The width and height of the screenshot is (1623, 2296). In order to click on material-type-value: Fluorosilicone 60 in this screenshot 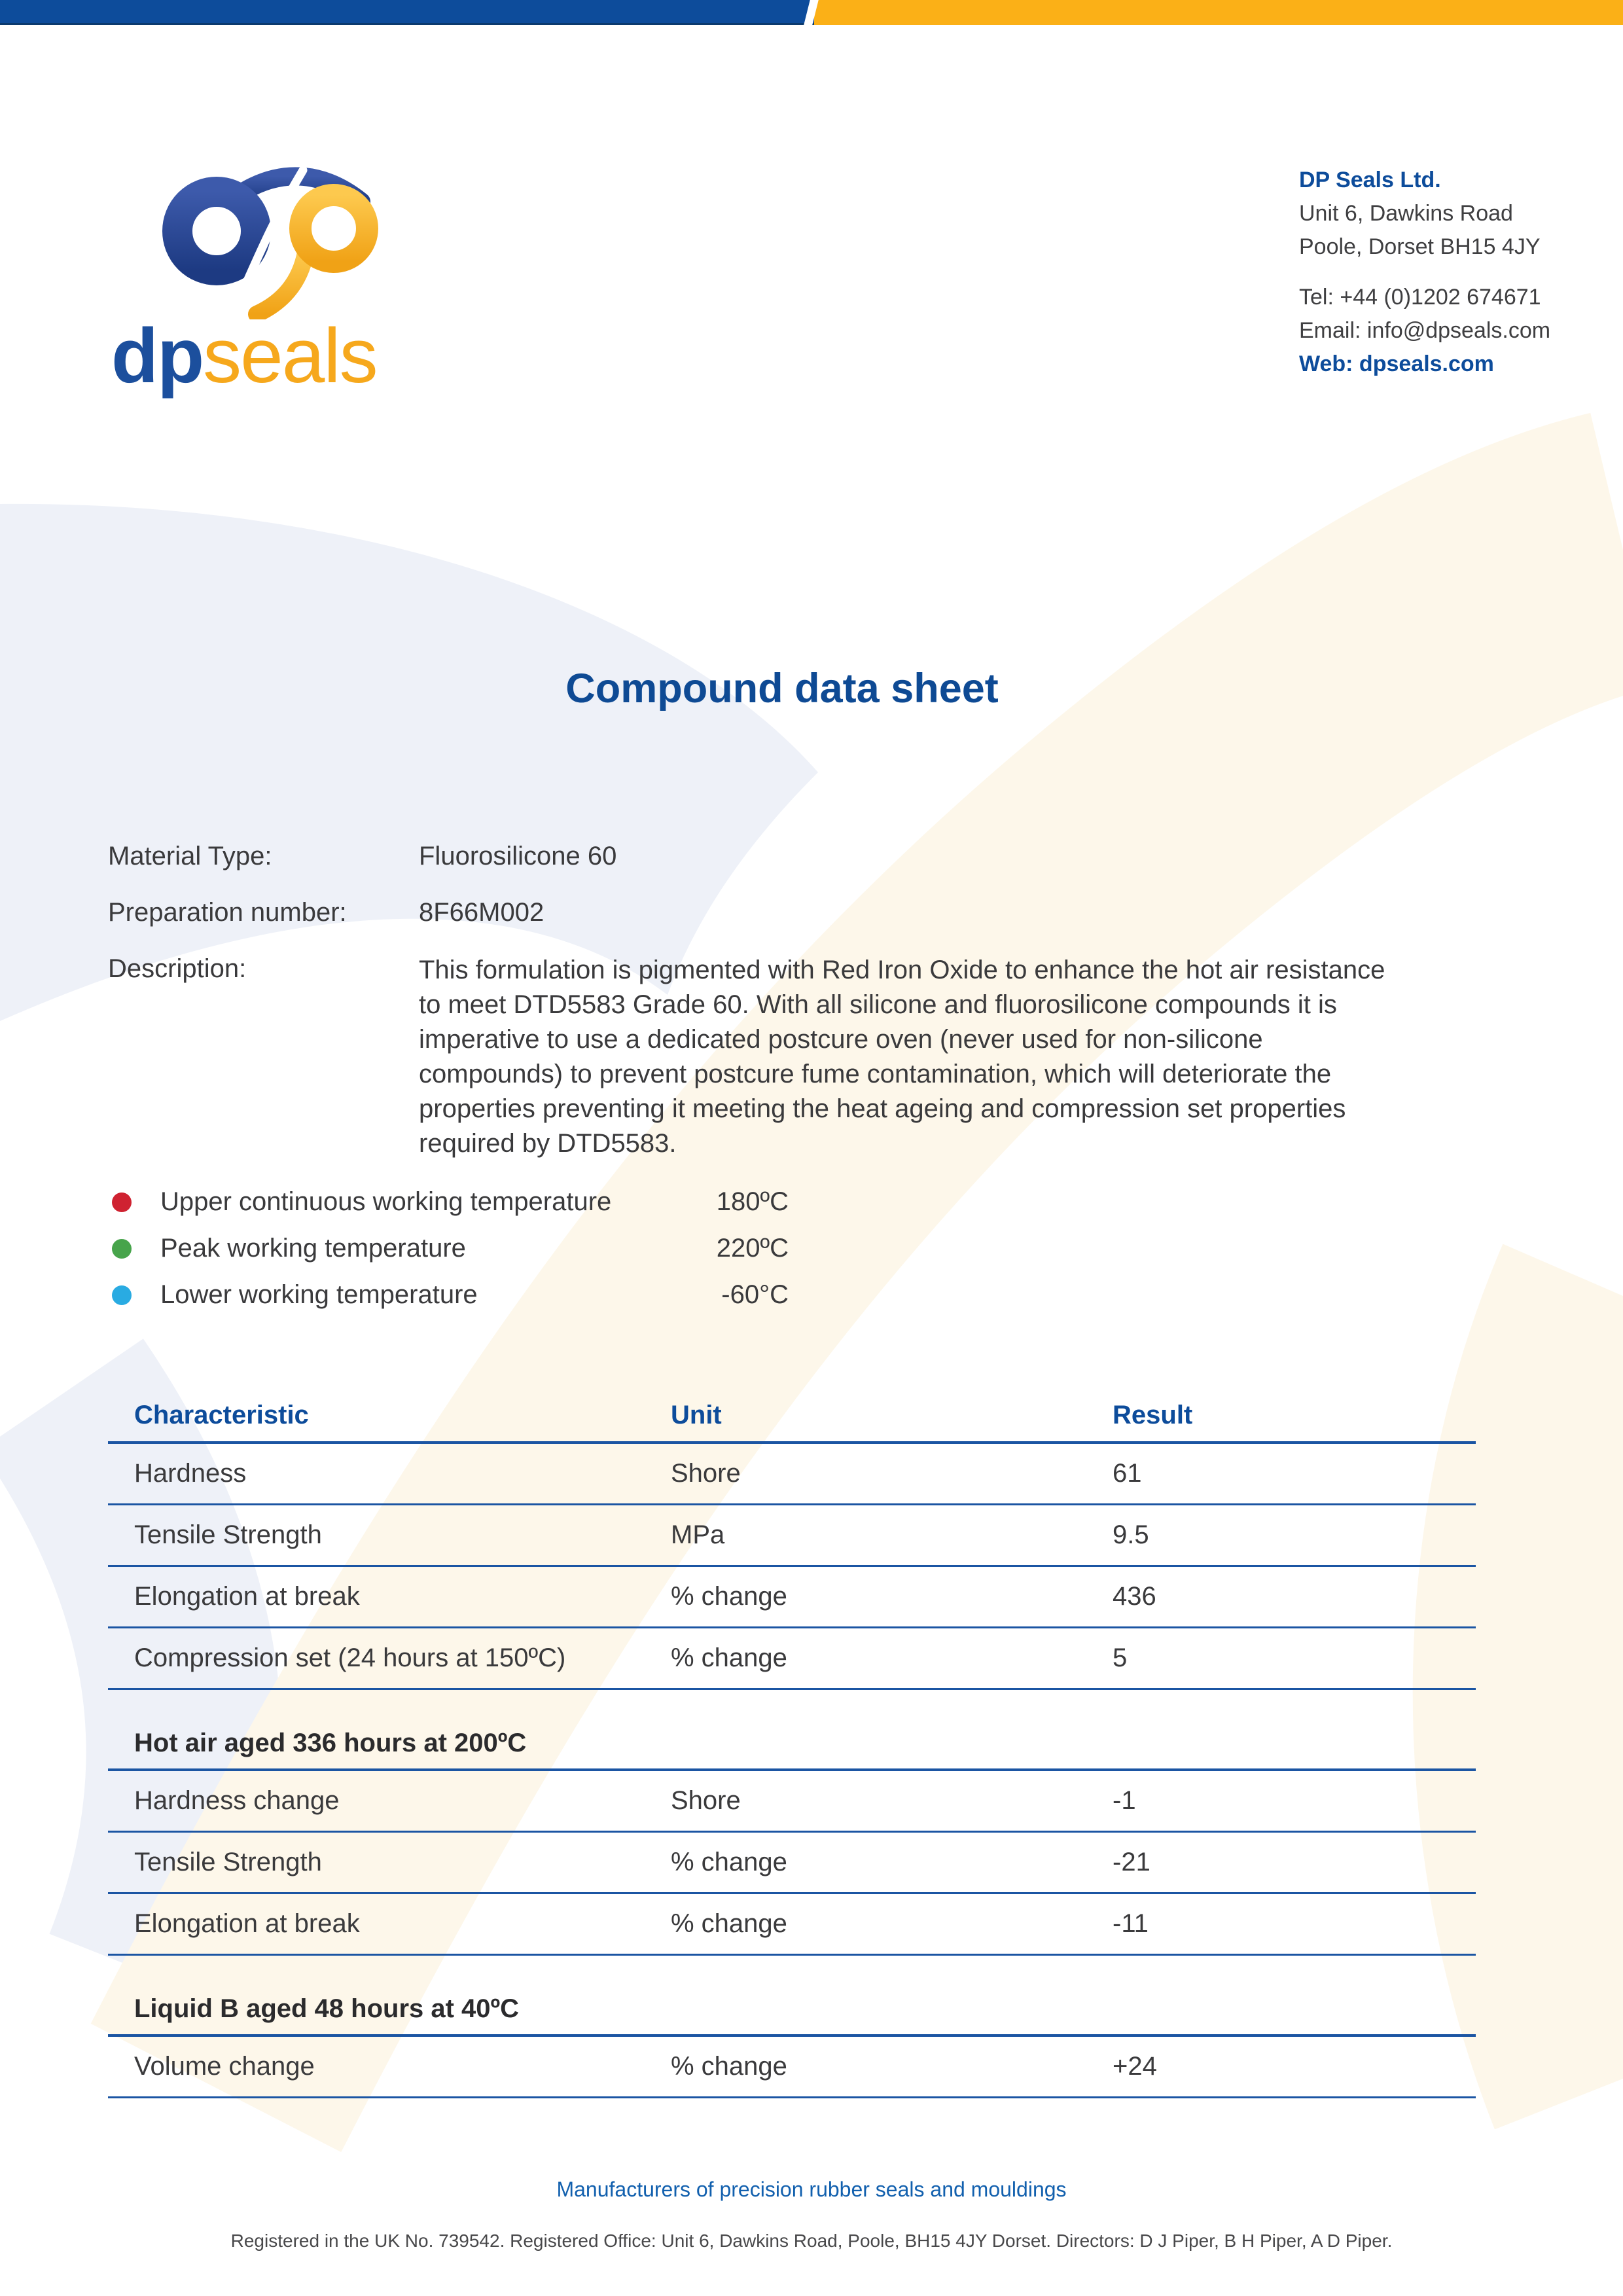, I will do `click(518, 856)`.